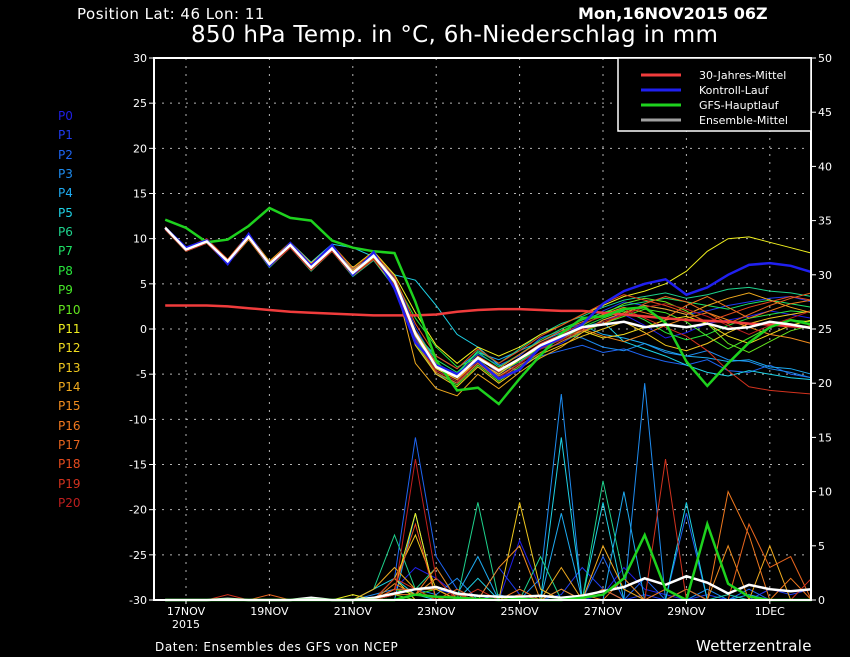 The height and width of the screenshot is (657, 850). Describe the element at coordinates (743, 120) in the screenshot. I see `legend-label: Ensemble-Mittel` at that location.